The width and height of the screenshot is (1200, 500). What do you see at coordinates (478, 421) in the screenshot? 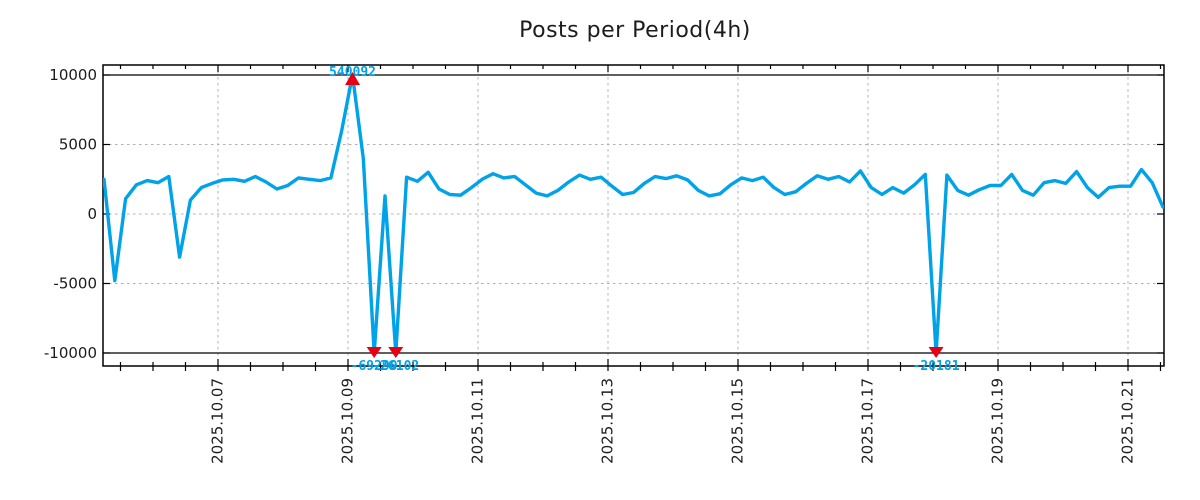
I see `x-axis-label: 2025.10.11` at bounding box center [478, 421].